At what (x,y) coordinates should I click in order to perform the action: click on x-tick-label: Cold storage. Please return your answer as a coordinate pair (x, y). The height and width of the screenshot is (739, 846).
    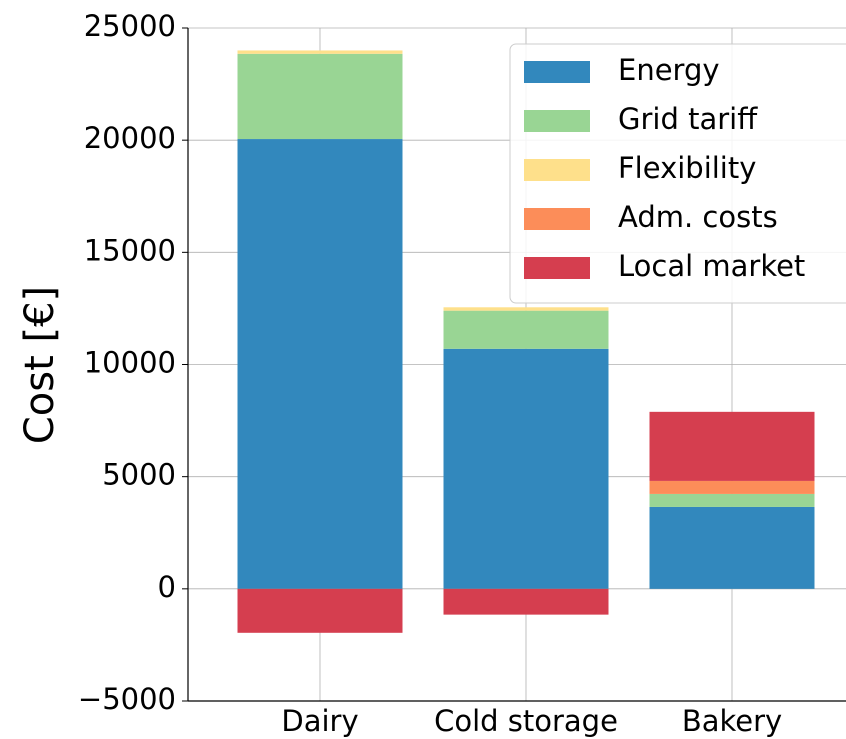
    Looking at the image, I should click on (526, 721).